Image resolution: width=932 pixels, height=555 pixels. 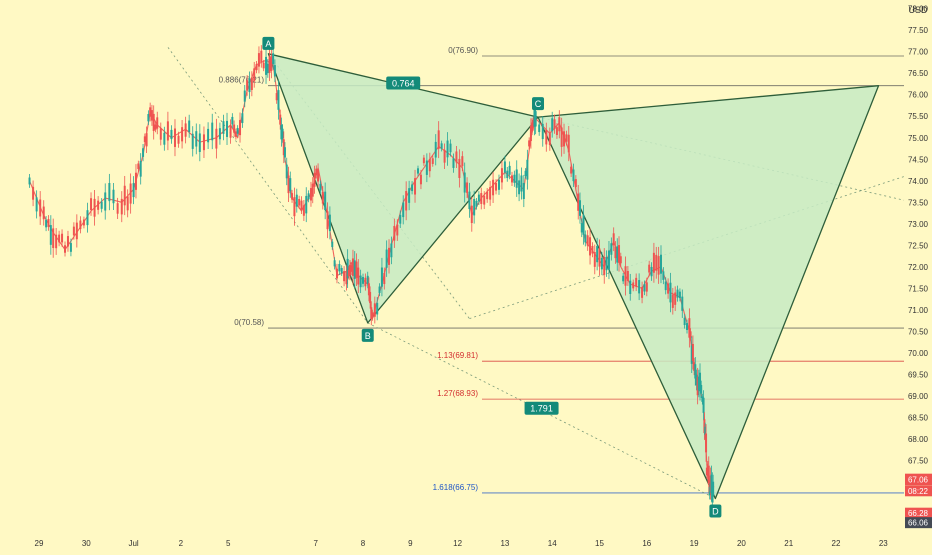 I want to click on fib-level-label: 0(76.90), so click(x=463, y=50).